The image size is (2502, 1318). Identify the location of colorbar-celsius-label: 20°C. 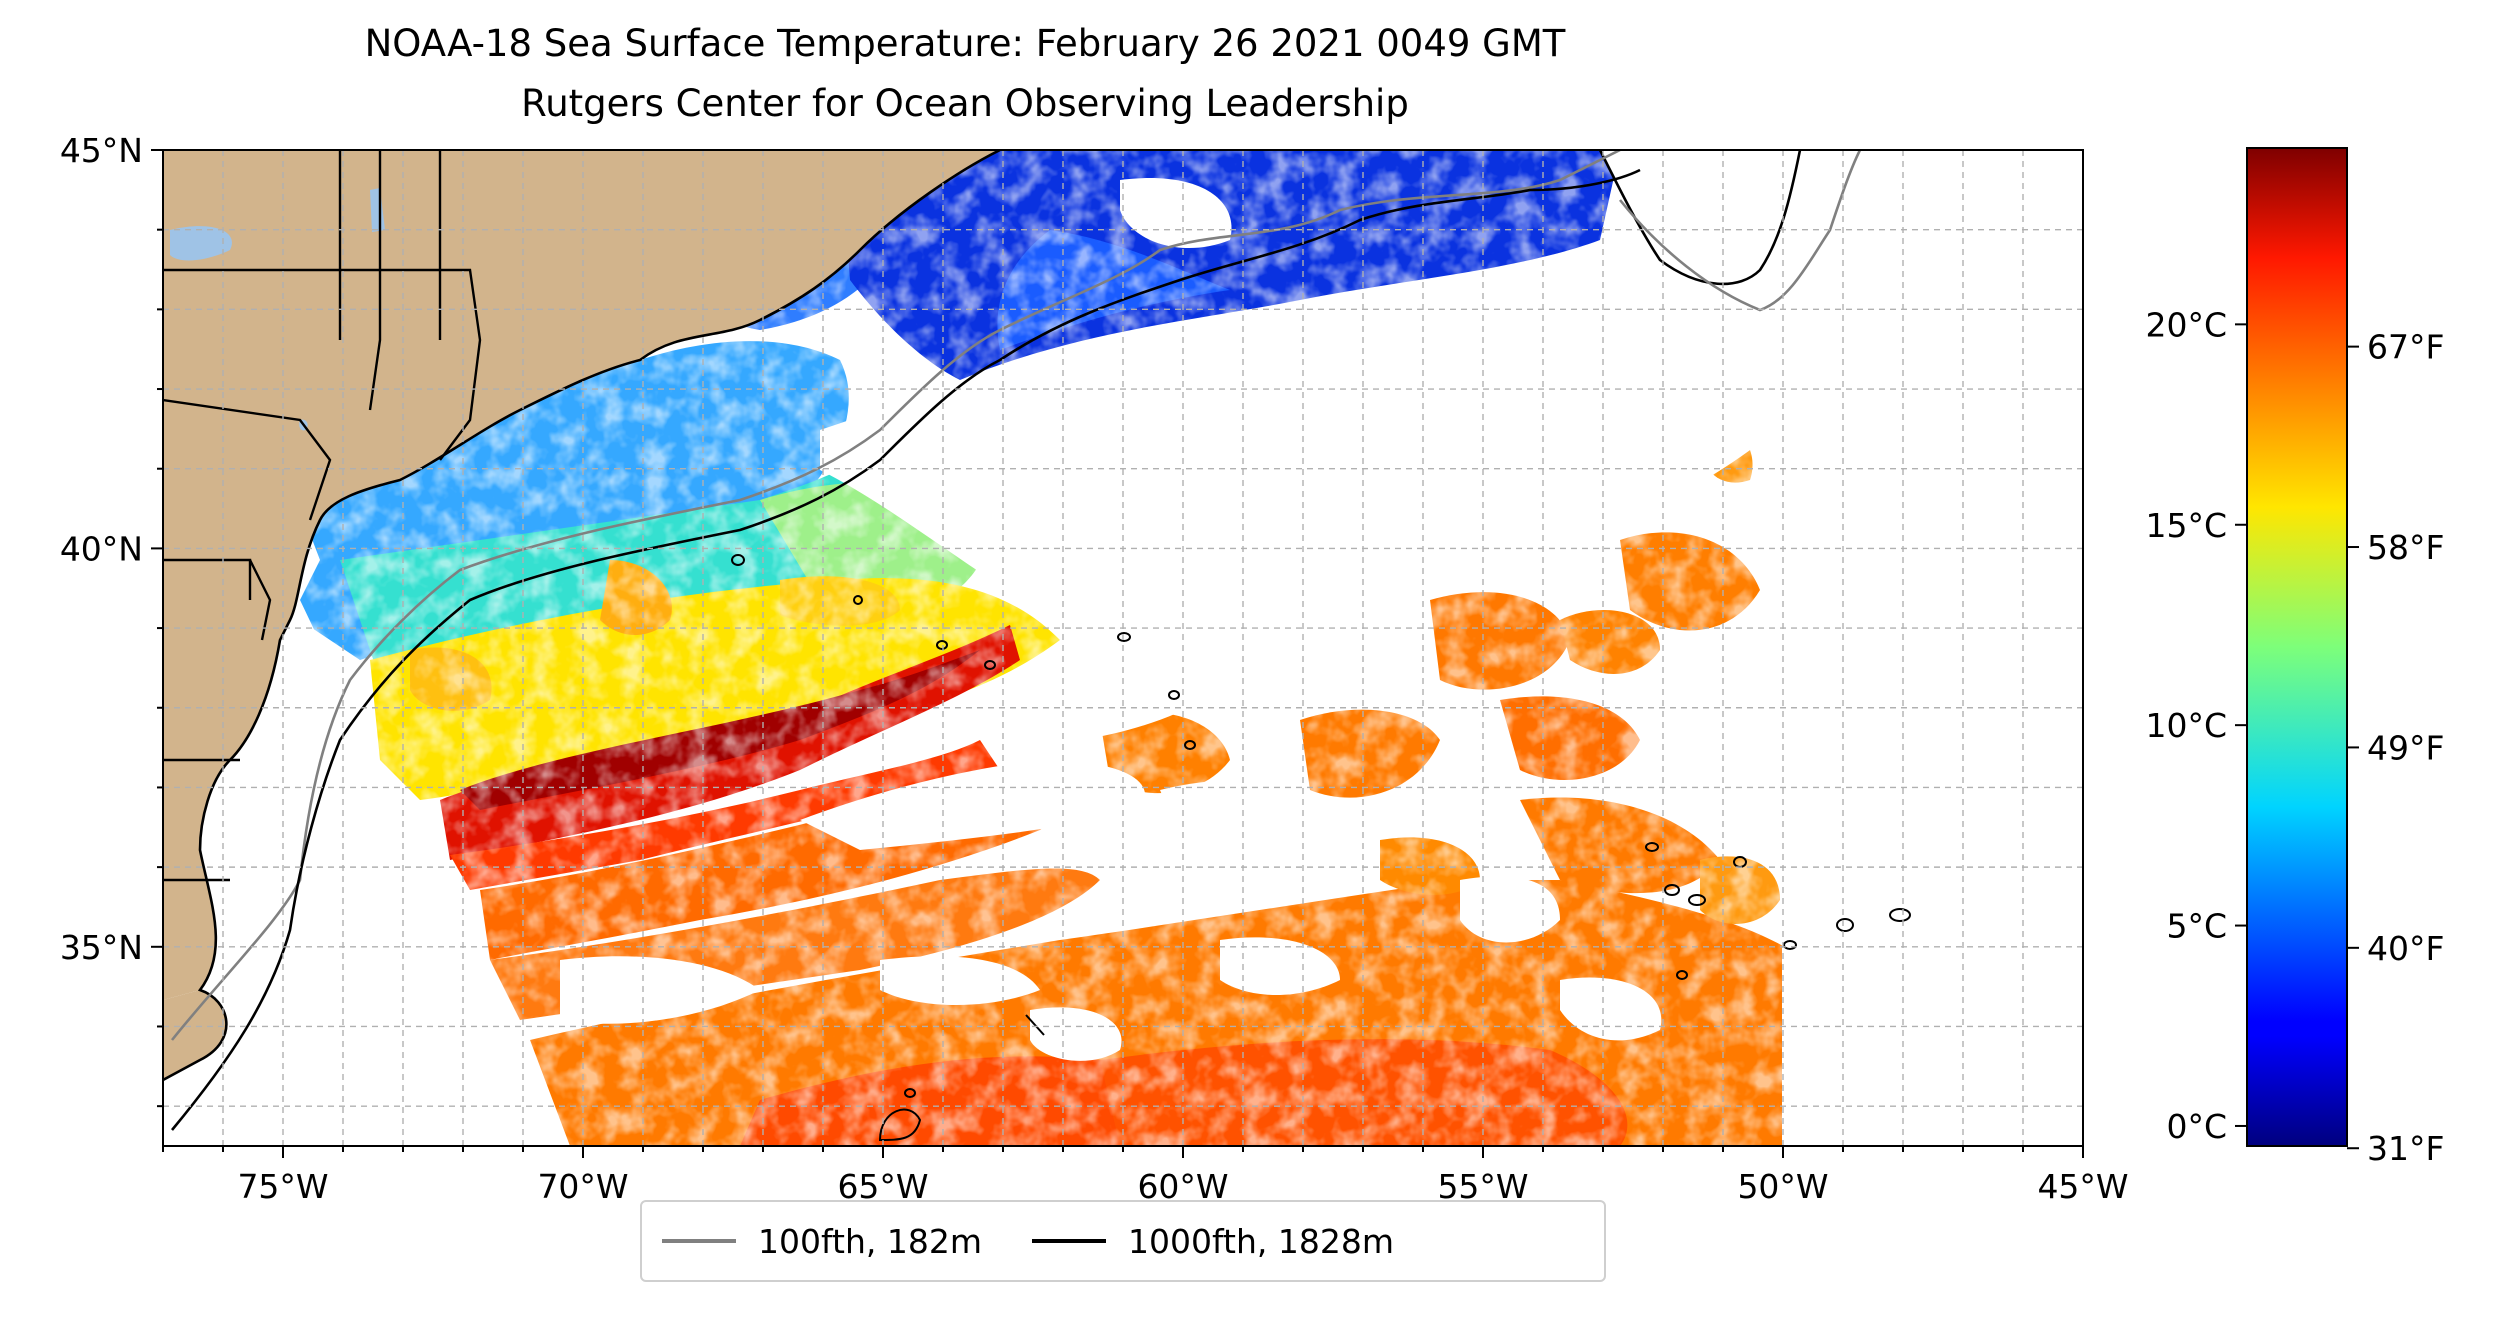
(2186, 324).